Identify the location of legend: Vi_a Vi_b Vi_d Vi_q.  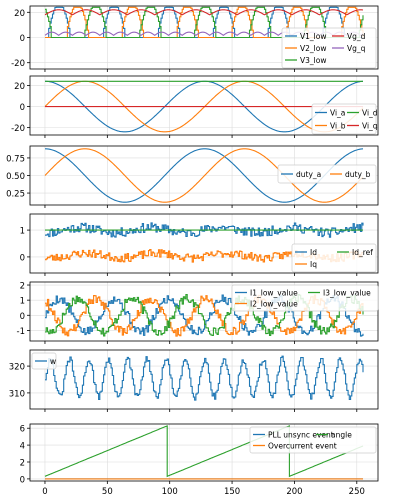
(344, 119).